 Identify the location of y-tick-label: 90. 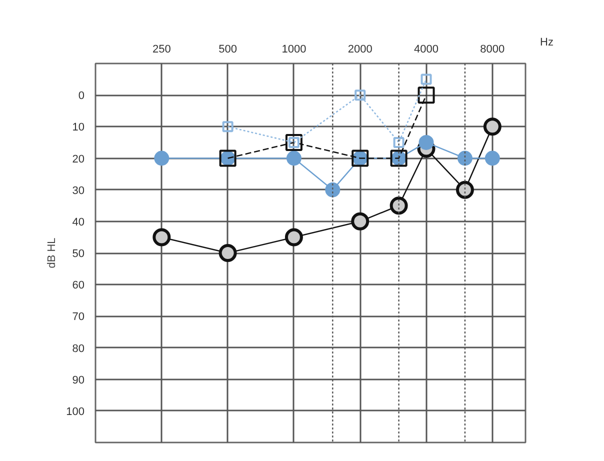
(78, 380).